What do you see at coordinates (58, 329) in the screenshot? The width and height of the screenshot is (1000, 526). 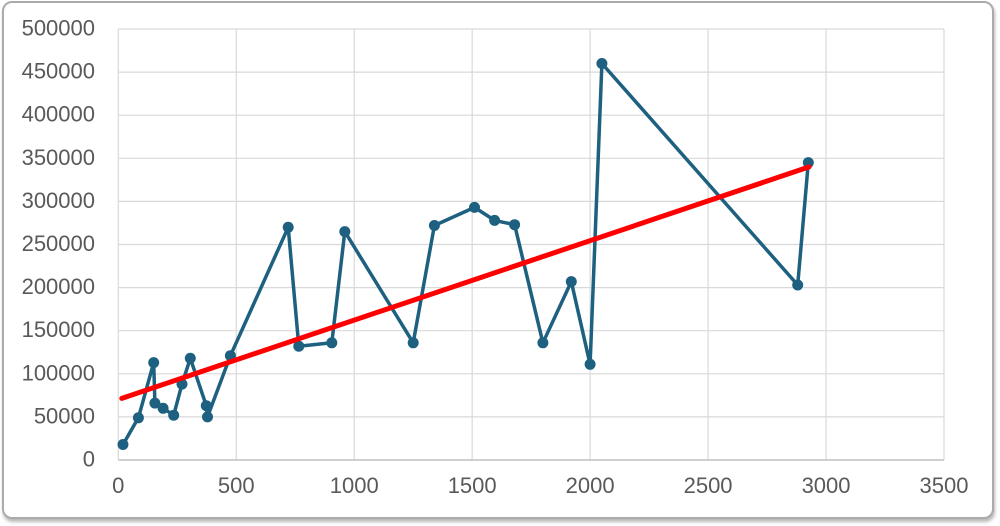 I see `y-axis-tick-label: 150000` at bounding box center [58, 329].